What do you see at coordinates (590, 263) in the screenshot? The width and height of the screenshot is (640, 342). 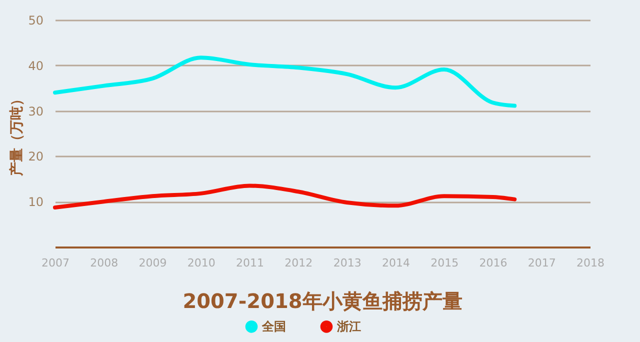 I see `x-tick-label: 2018` at bounding box center [590, 263].